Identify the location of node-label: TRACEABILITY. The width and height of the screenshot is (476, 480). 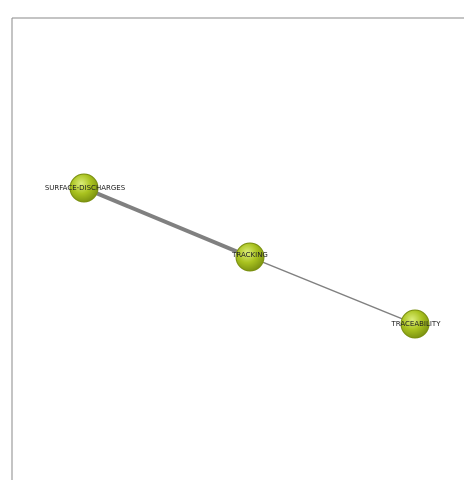
(415, 324).